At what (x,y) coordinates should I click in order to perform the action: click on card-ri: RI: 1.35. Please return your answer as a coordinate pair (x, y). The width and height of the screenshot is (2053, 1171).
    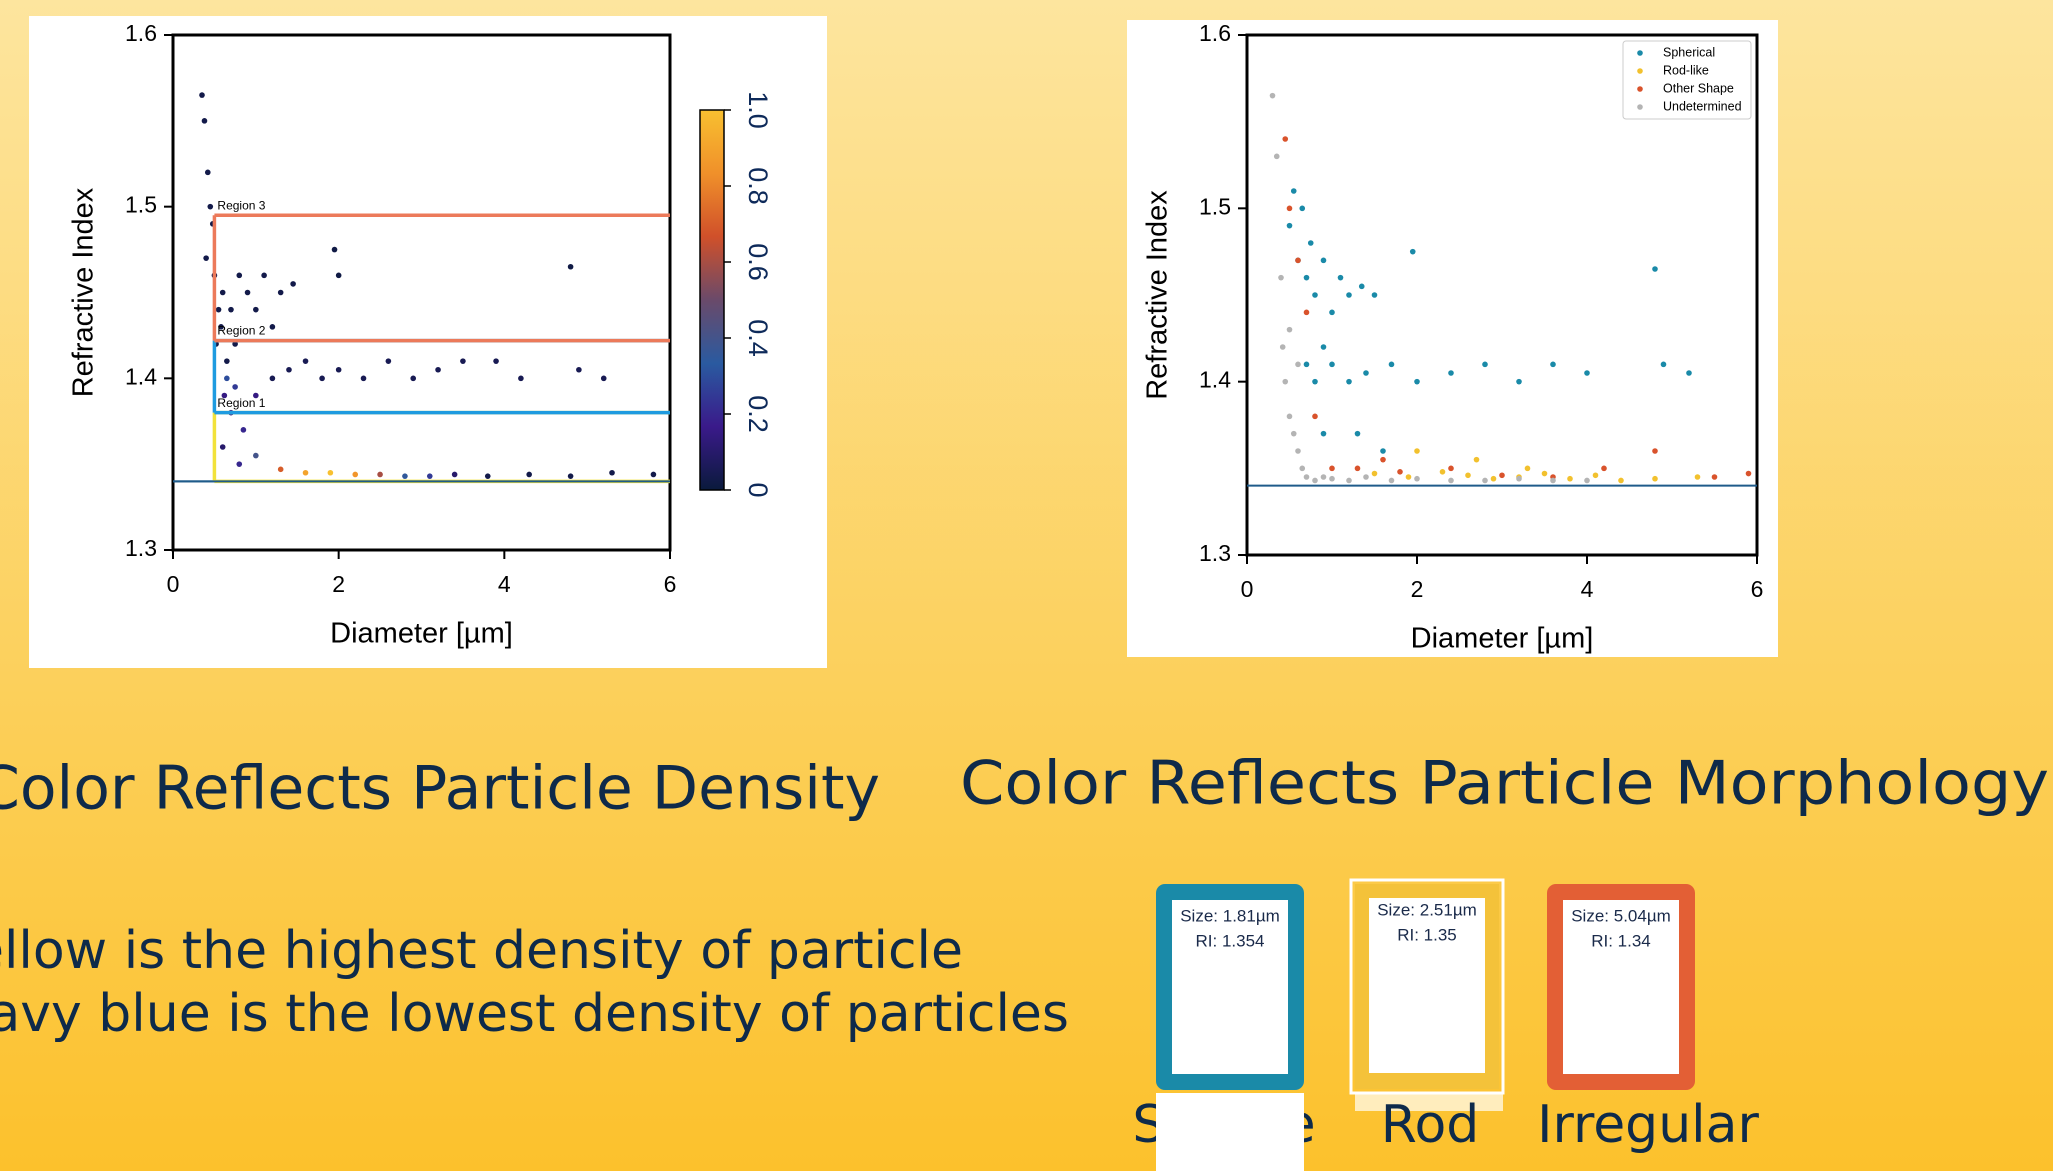
    Looking at the image, I should click on (1427, 934).